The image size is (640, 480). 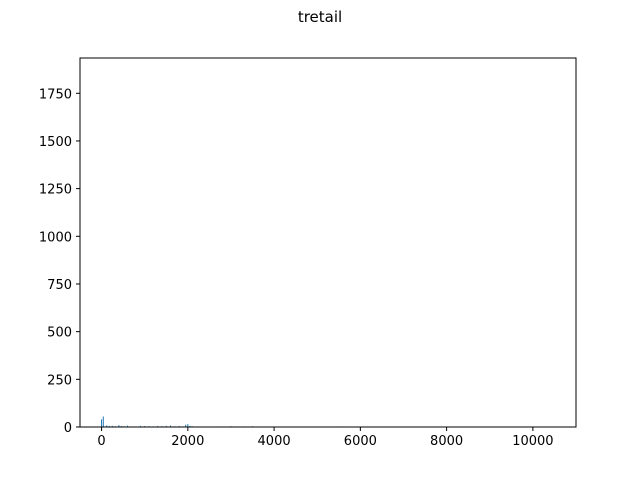 What do you see at coordinates (59, 285) in the screenshot?
I see `y-tick-label: 750` at bounding box center [59, 285].